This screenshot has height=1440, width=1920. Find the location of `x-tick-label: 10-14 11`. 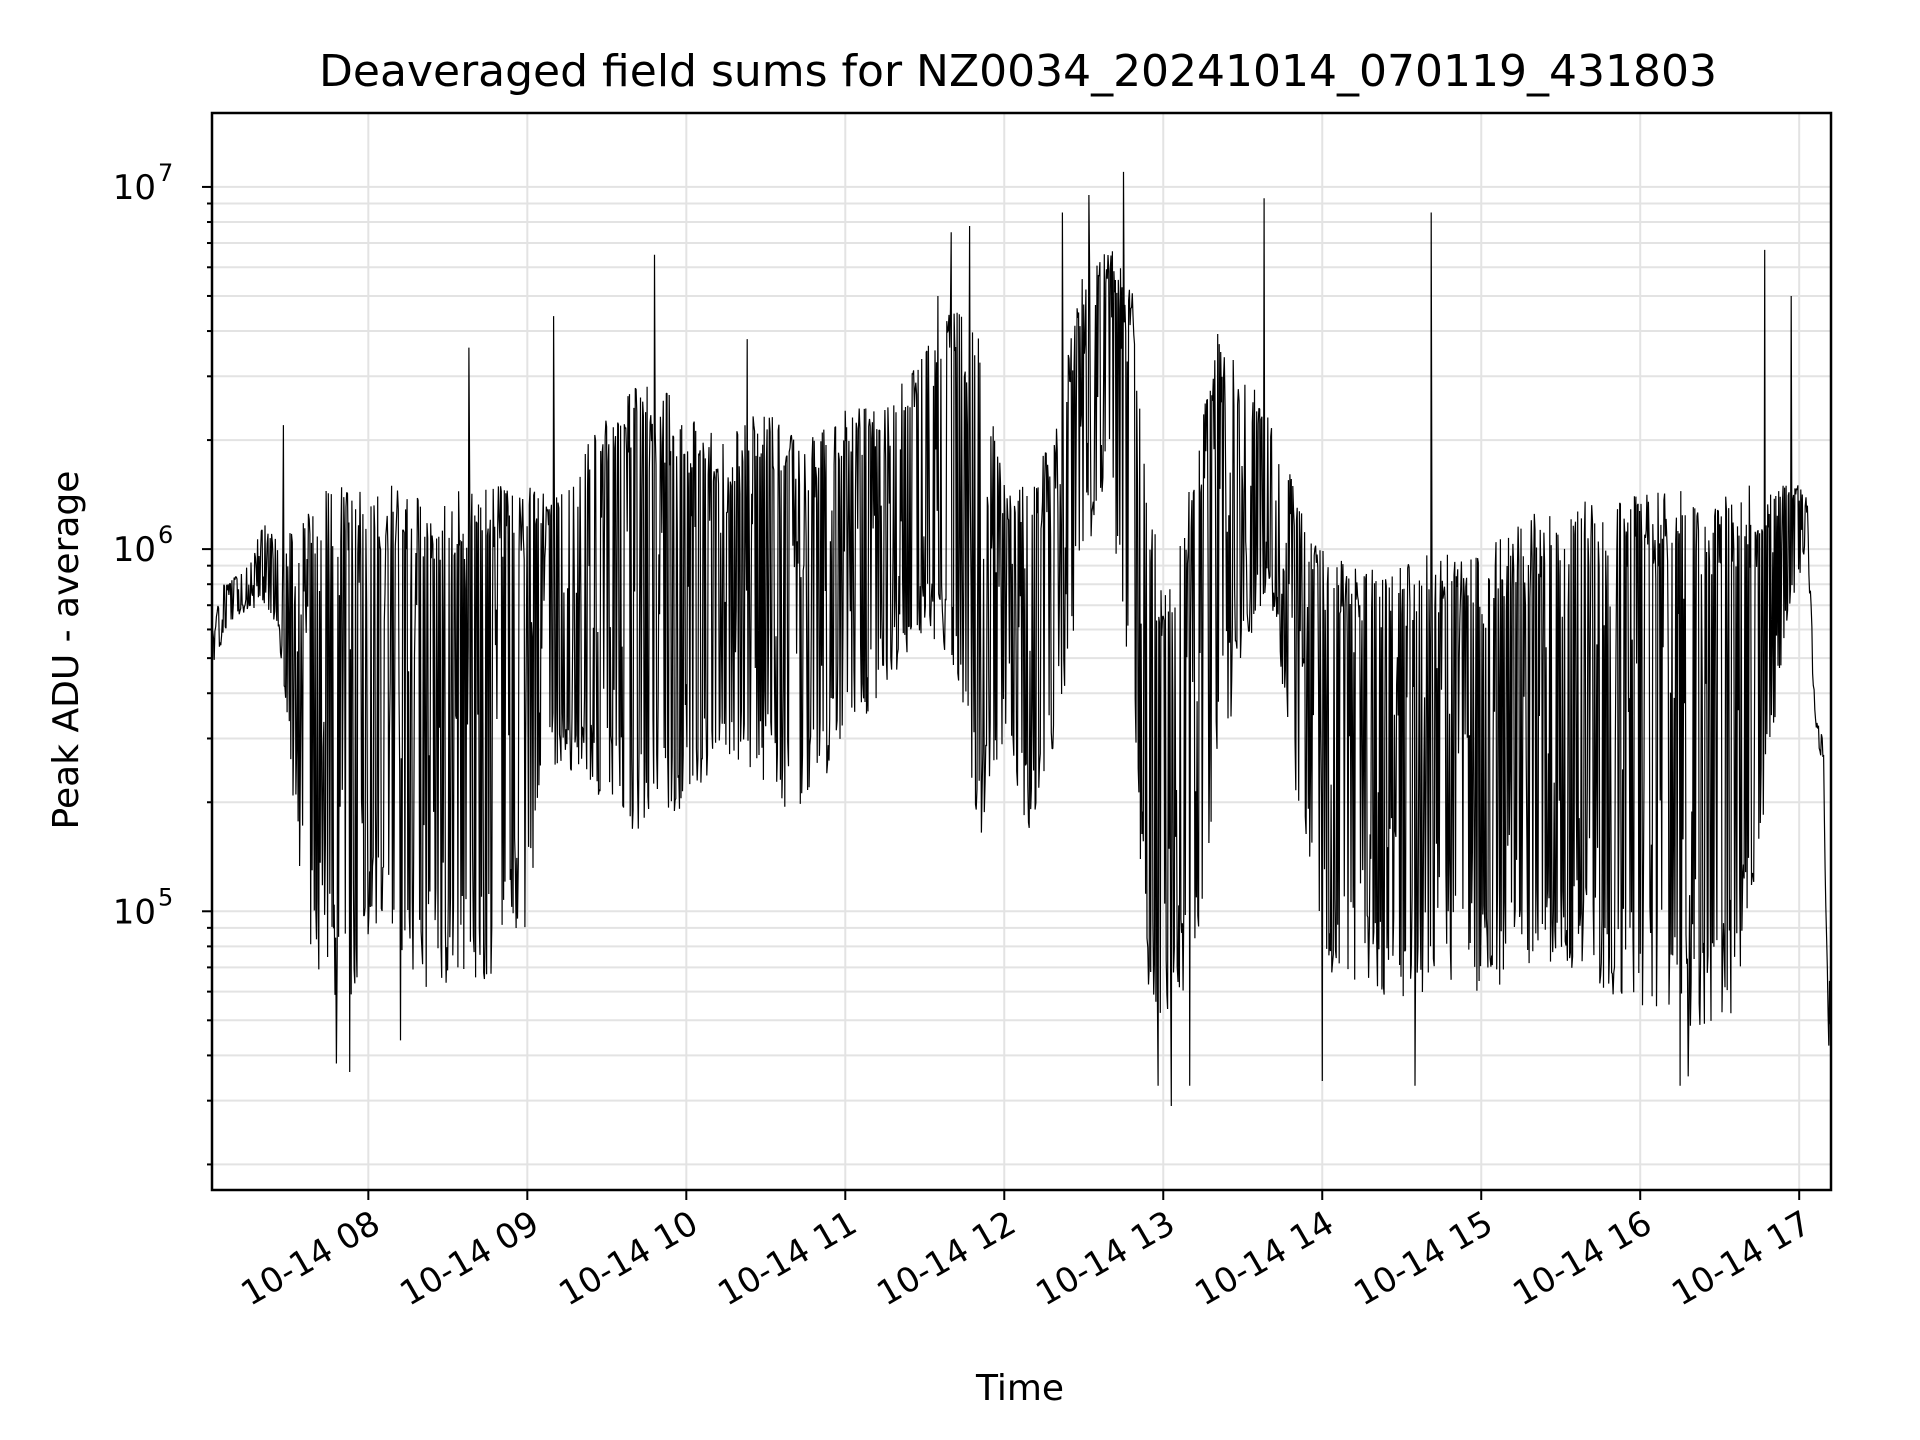

x-tick-label: 10-14 11 is located at coordinates (787, 1258).